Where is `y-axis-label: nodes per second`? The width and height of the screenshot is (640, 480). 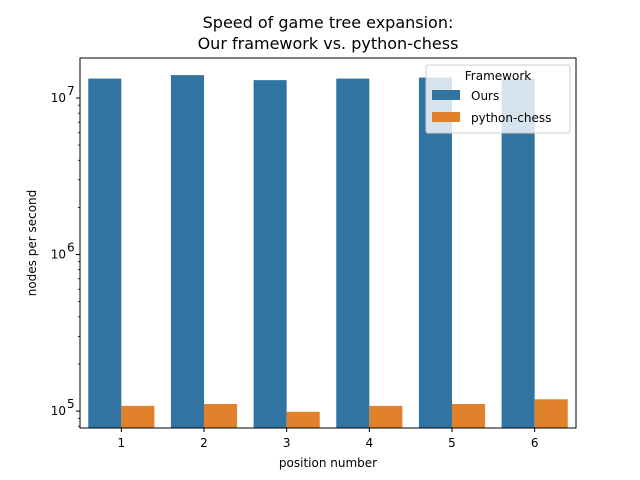 y-axis-label: nodes per second is located at coordinates (32, 243).